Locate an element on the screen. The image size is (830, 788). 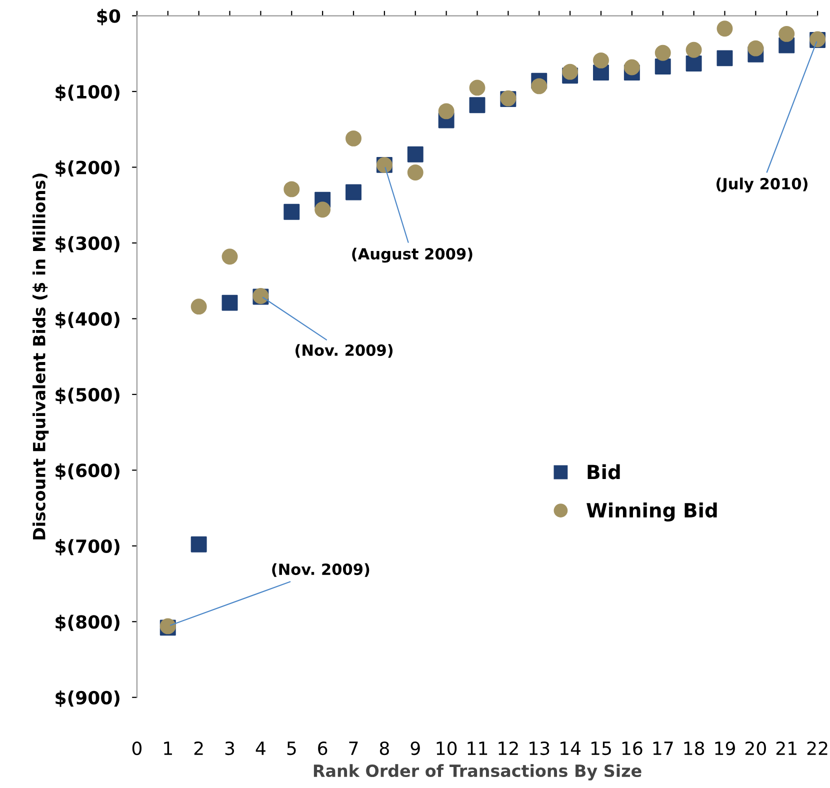
legend-label: Winning Bid is located at coordinates (651, 512).